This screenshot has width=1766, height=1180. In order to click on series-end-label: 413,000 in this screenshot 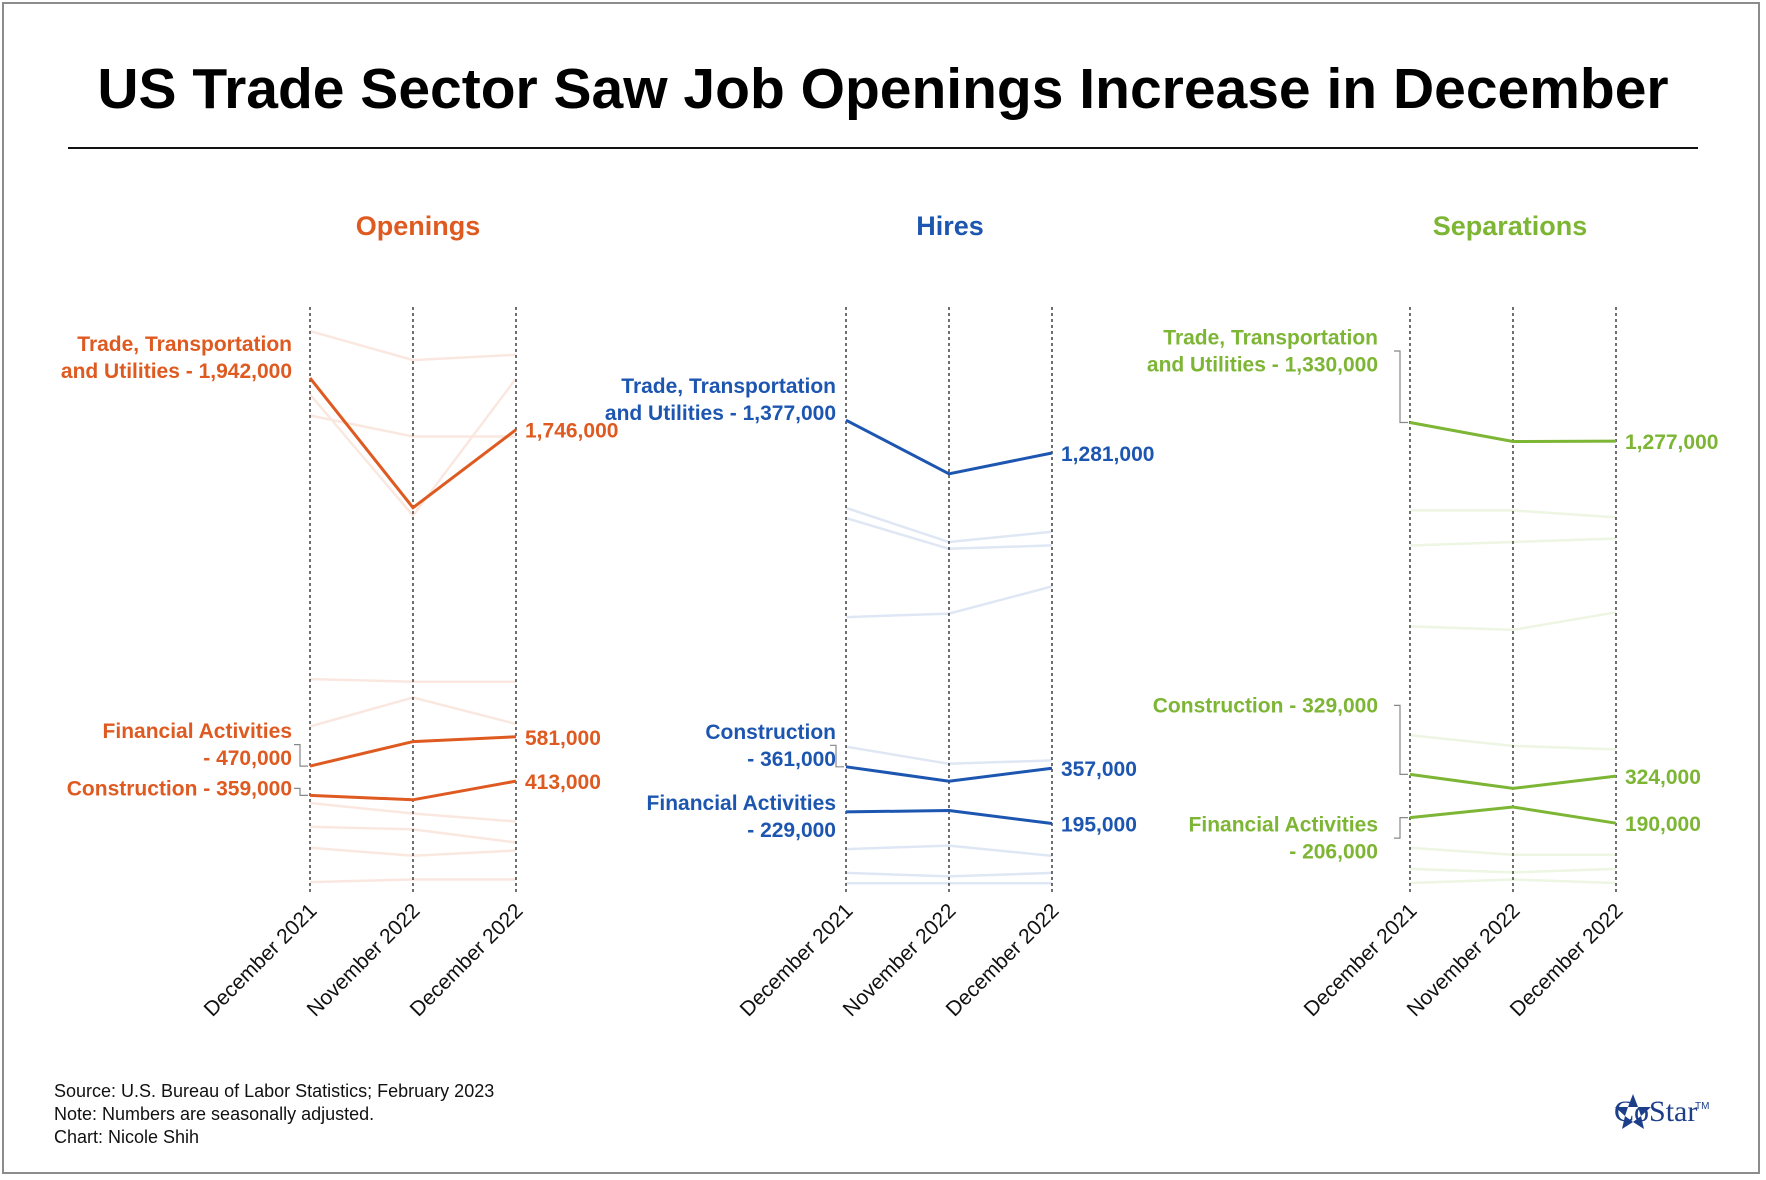, I will do `click(563, 782)`.